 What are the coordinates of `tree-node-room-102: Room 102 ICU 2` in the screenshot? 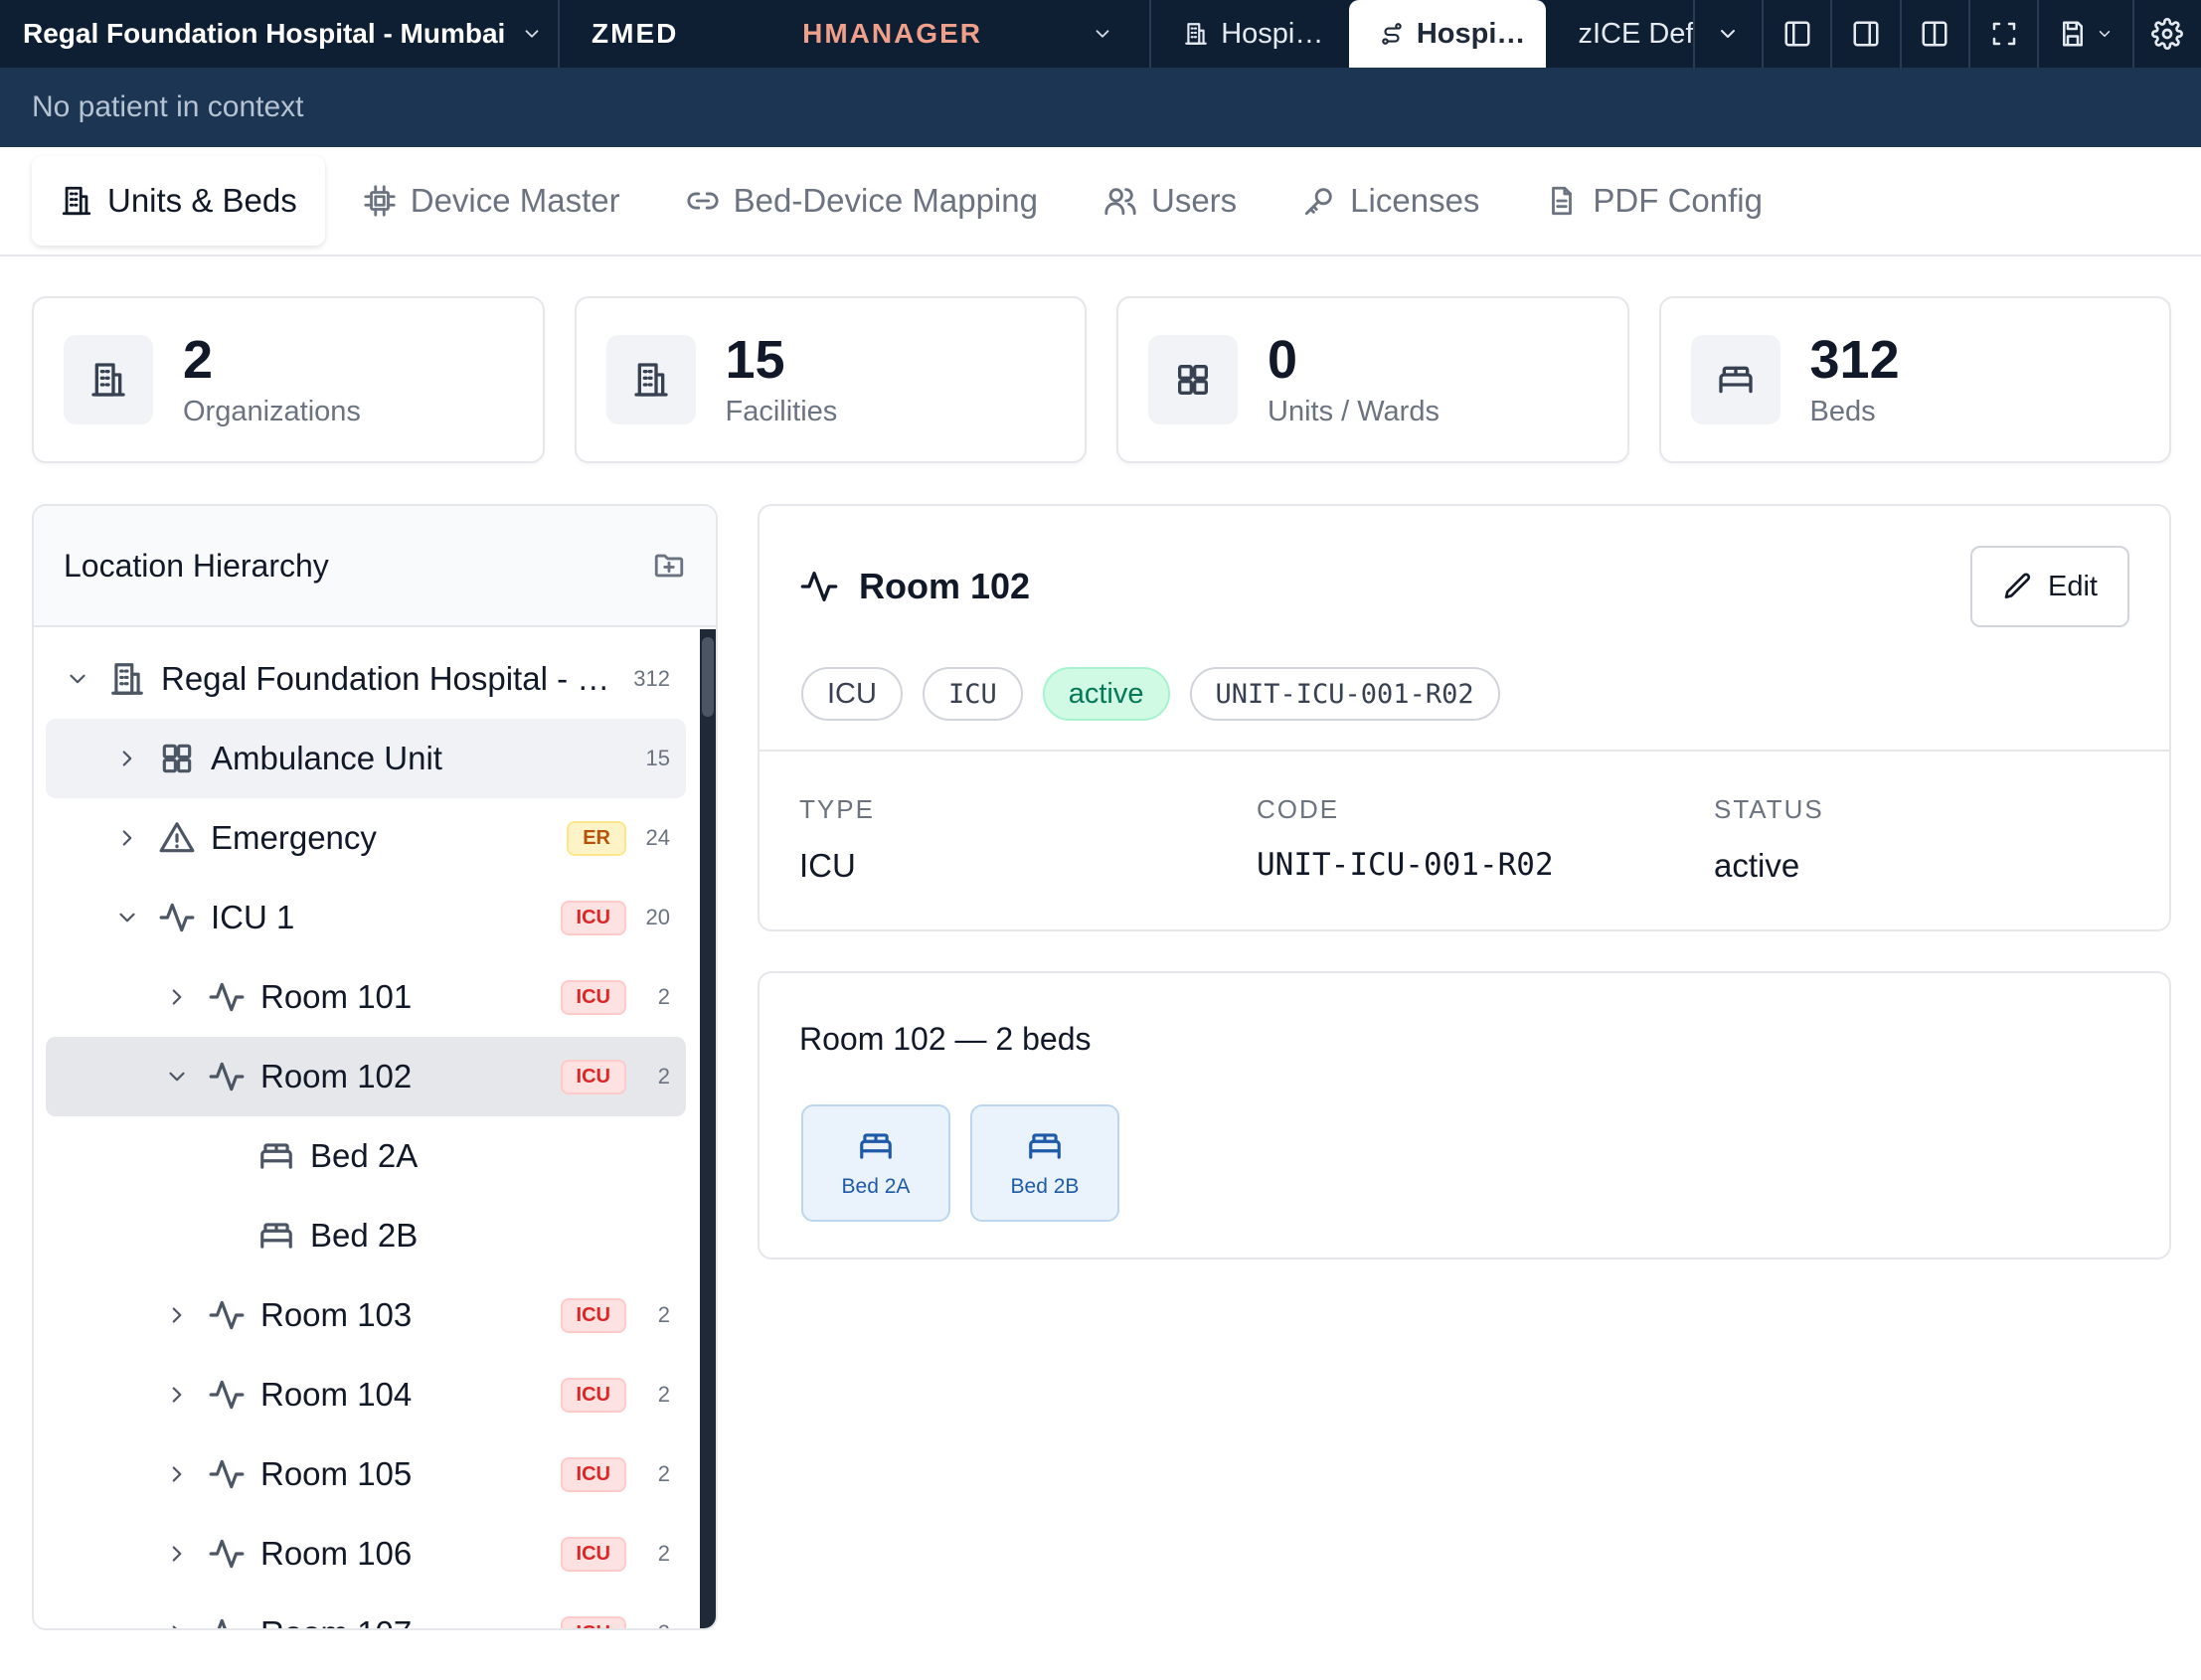 It's located at (366, 1076).